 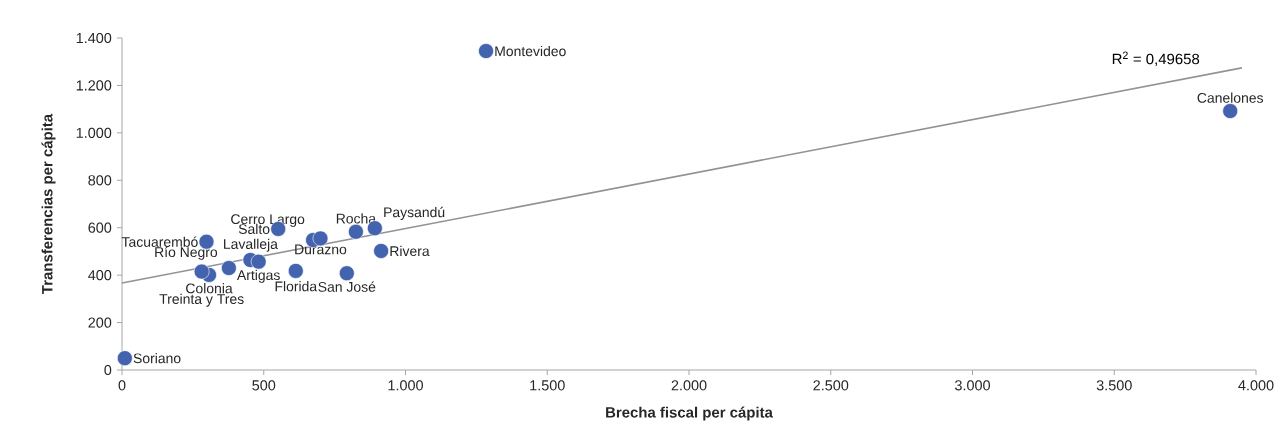 What do you see at coordinates (296, 286) in the screenshot?
I see `series-label: Florida` at bounding box center [296, 286].